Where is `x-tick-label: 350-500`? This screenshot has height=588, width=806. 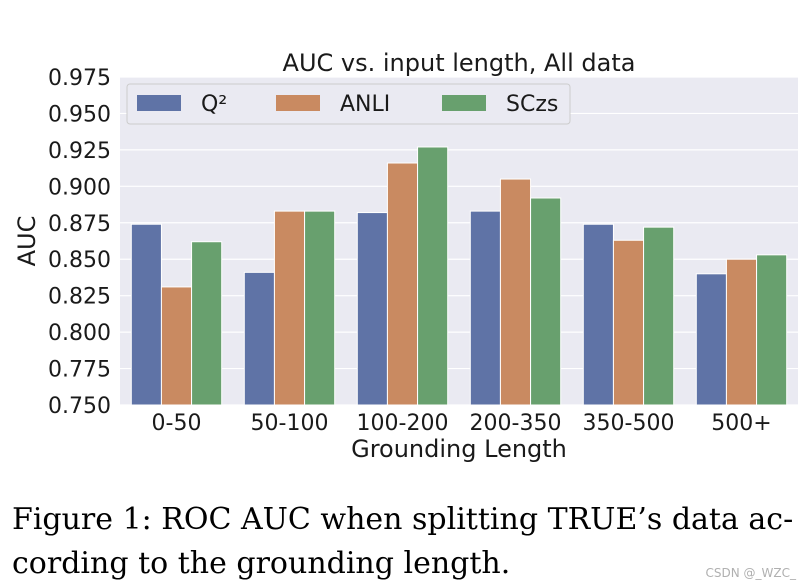
x-tick-label: 350-500 is located at coordinates (629, 423).